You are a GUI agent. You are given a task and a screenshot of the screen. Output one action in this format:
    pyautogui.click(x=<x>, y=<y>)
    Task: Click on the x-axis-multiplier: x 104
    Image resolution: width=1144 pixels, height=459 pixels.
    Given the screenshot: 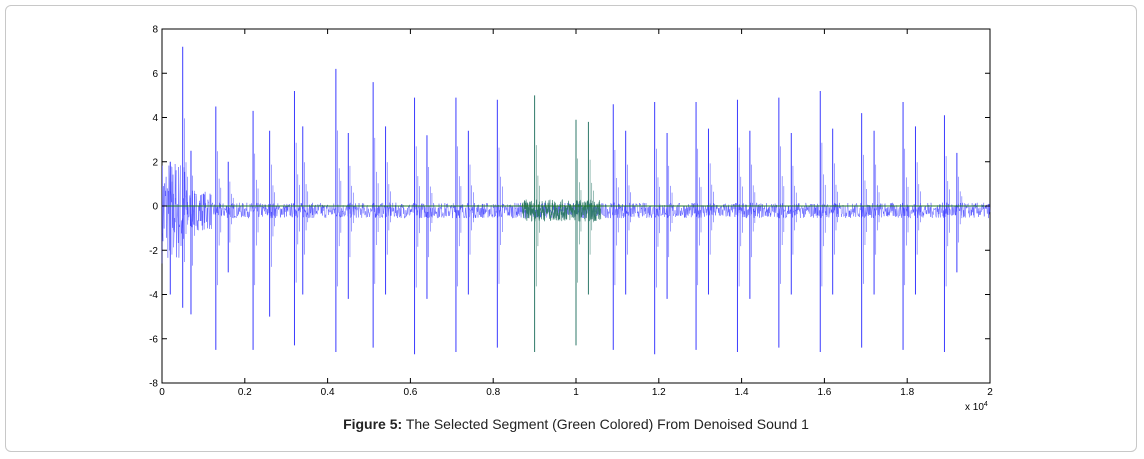 What is the action you would take?
    pyautogui.click(x=976, y=407)
    